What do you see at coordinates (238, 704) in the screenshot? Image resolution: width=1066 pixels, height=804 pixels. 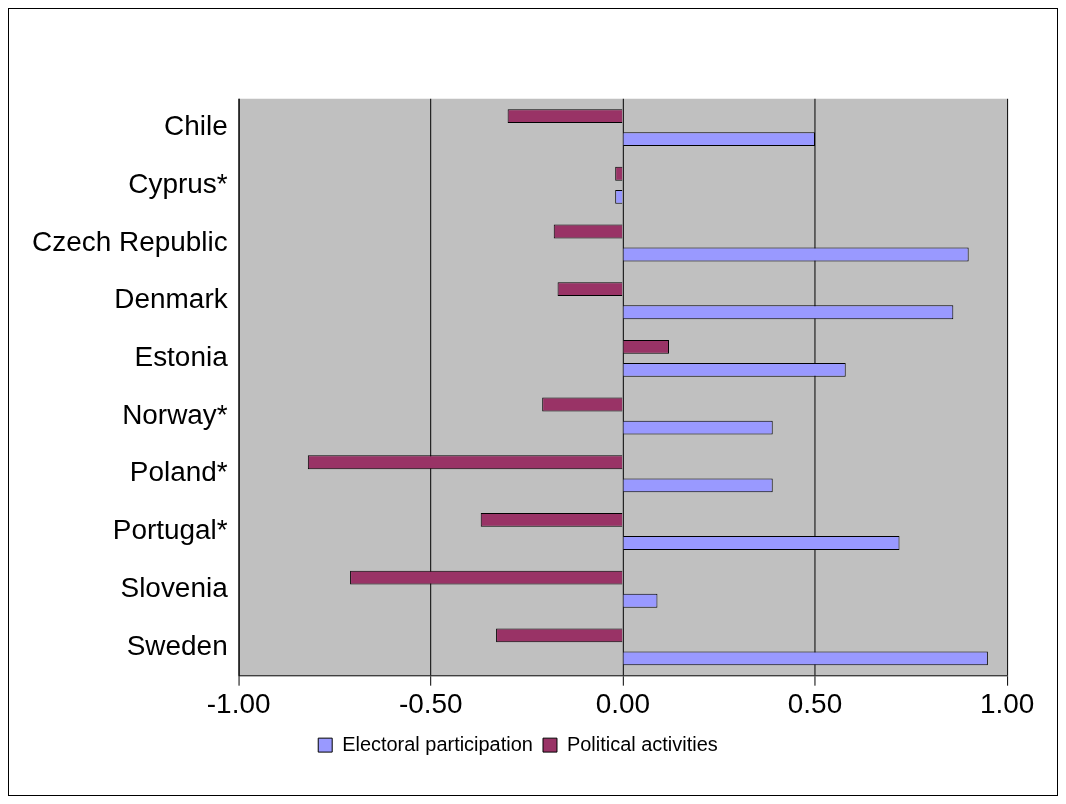 I see `x-tick-label: -1.00` at bounding box center [238, 704].